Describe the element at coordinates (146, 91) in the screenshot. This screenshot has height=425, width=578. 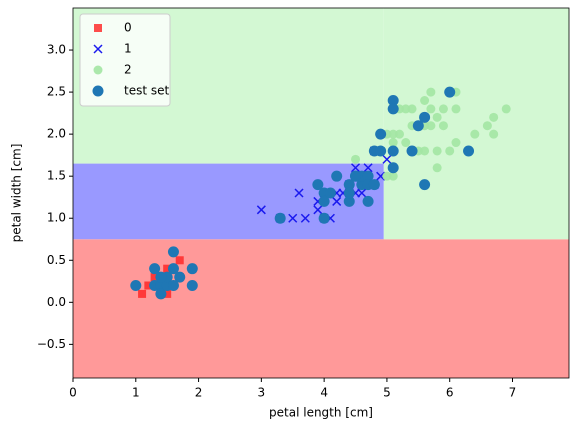
I see `legend-label: test set` at that location.